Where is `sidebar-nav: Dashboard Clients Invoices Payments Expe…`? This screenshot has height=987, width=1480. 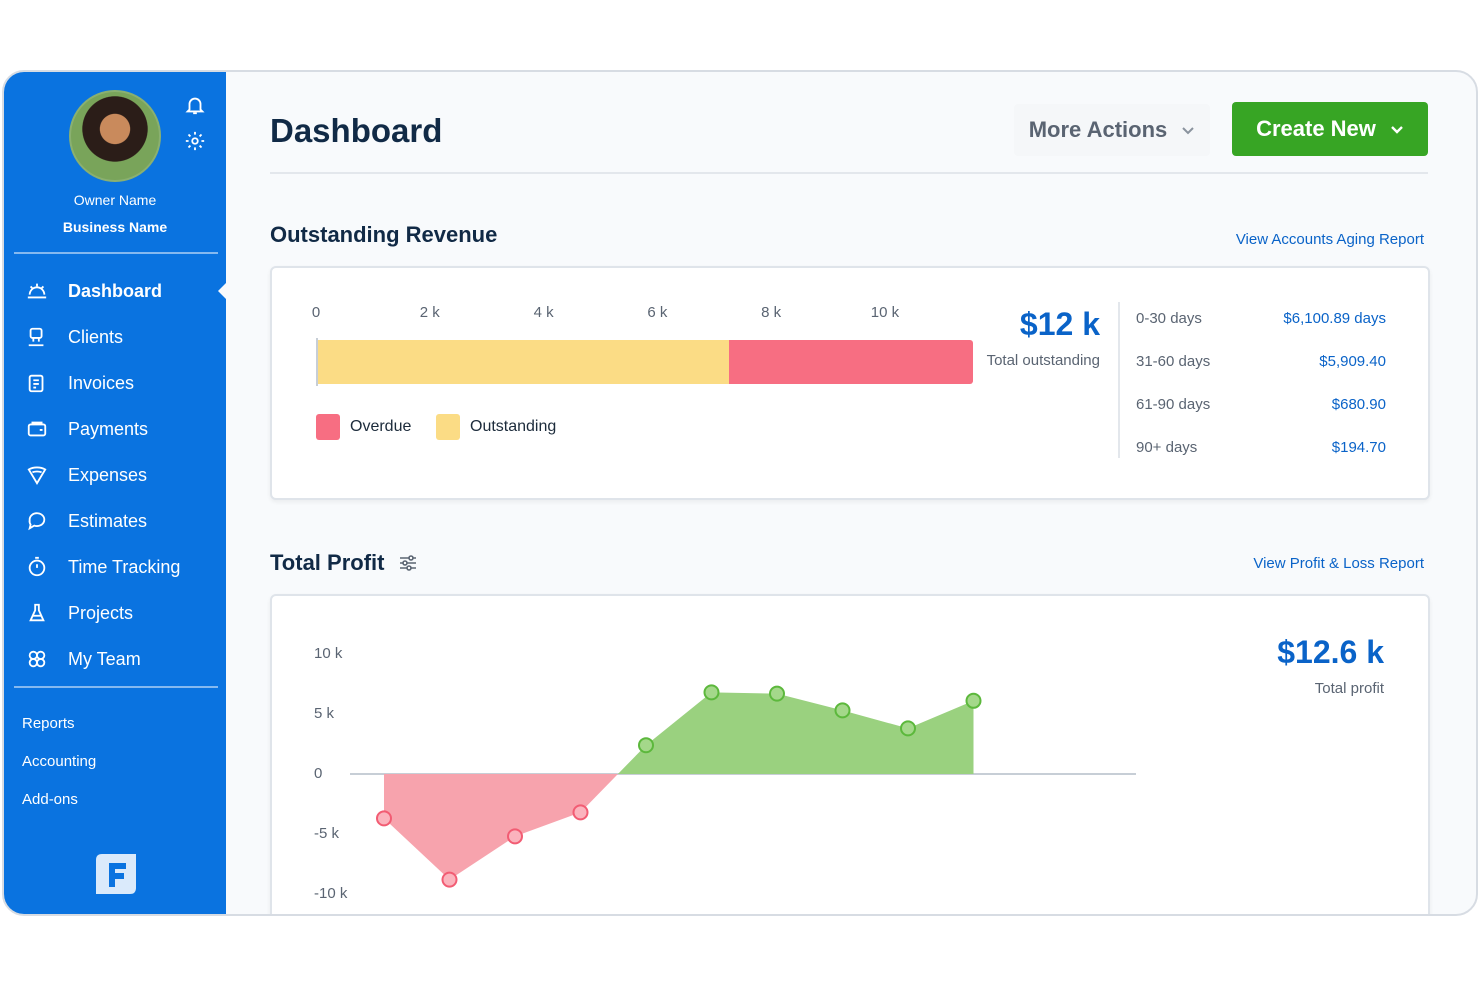 sidebar-nav: Dashboard Clients Invoices Payments Expe… is located at coordinates (115, 475).